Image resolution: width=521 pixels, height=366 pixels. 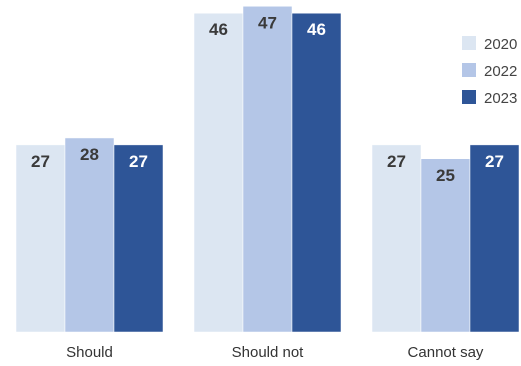 I want to click on bar-should-not-2022, so click(x=267, y=169).